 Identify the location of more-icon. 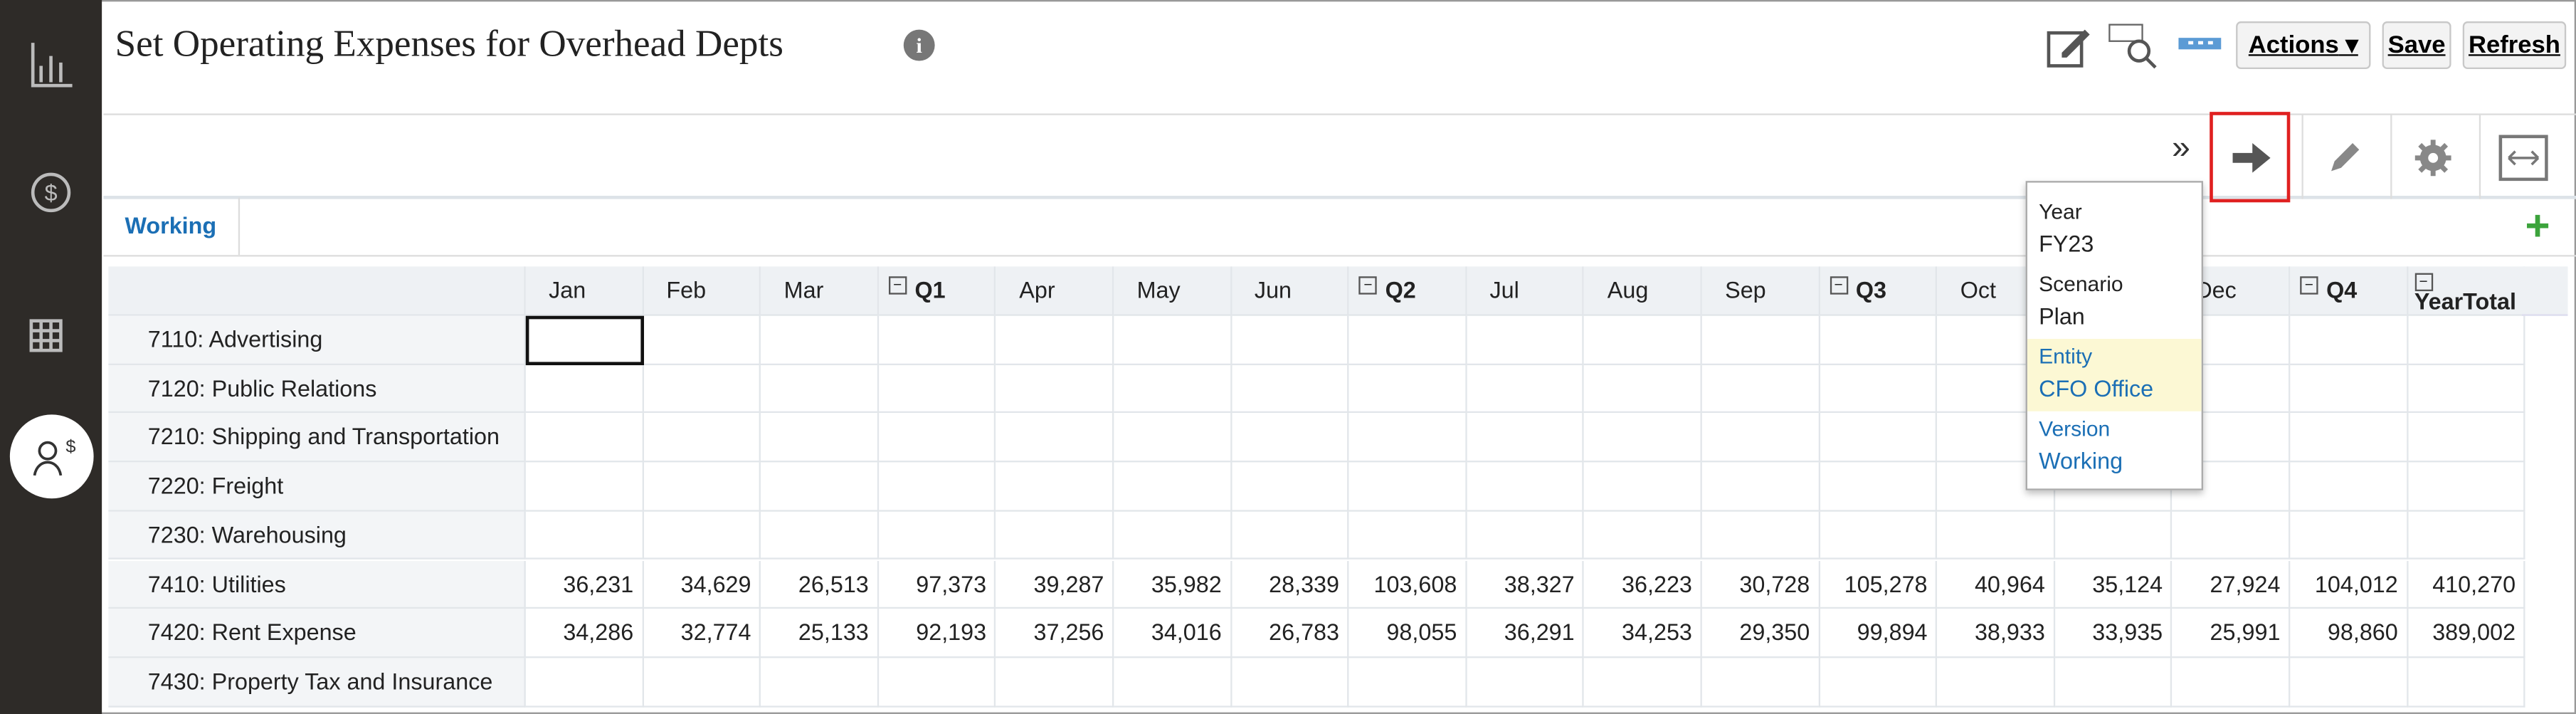
(2200, 44).